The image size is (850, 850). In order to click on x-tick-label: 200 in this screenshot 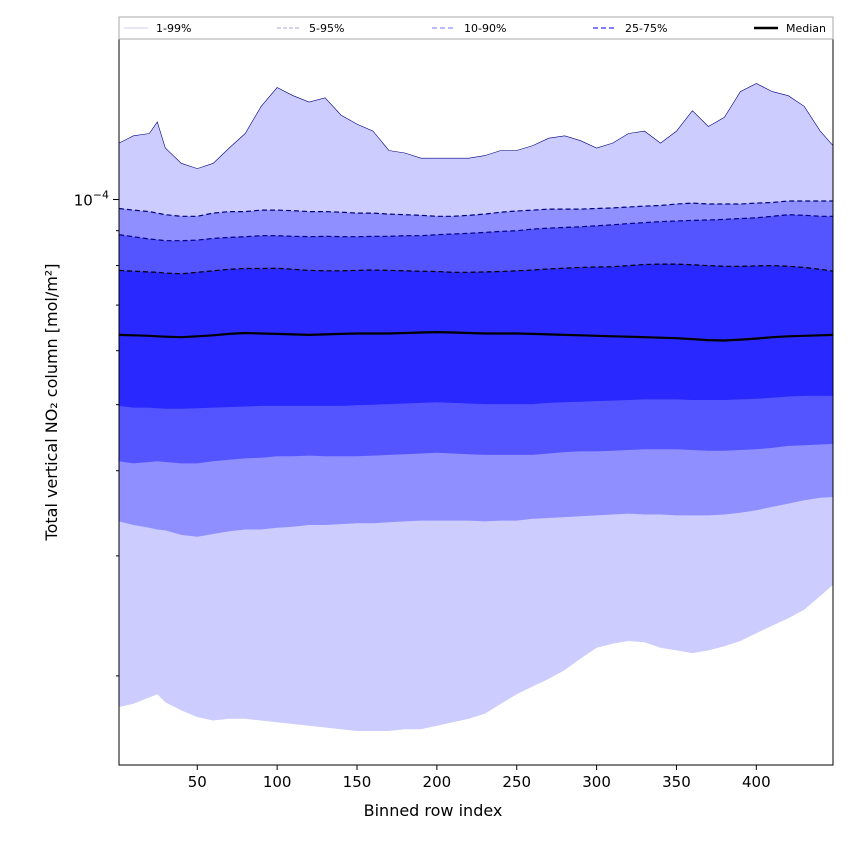, I will do `click(437, 782)`.